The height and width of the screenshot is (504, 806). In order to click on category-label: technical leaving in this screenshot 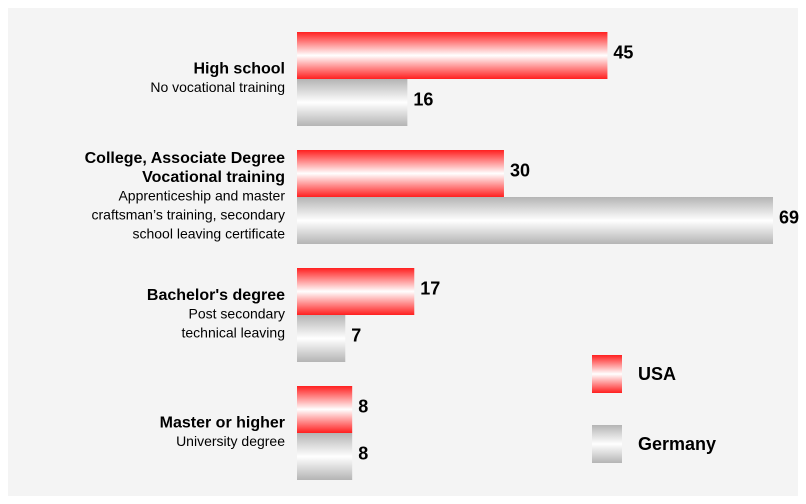, I will do `click(233, 333)`.